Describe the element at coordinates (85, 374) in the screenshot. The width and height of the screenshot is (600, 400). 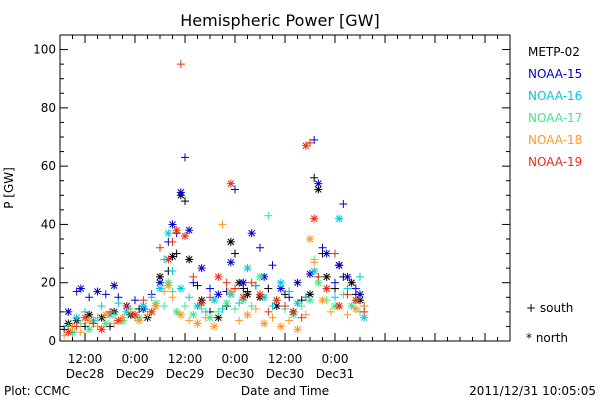
I see `x-tick-label-date: Dec28` at that location.